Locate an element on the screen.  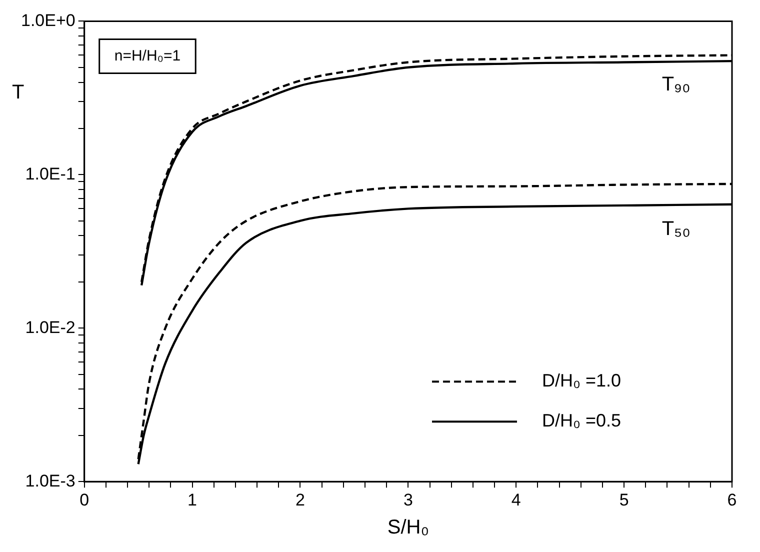
y-tick-label: 1.0E-3 is located at coordinates (50, 480).